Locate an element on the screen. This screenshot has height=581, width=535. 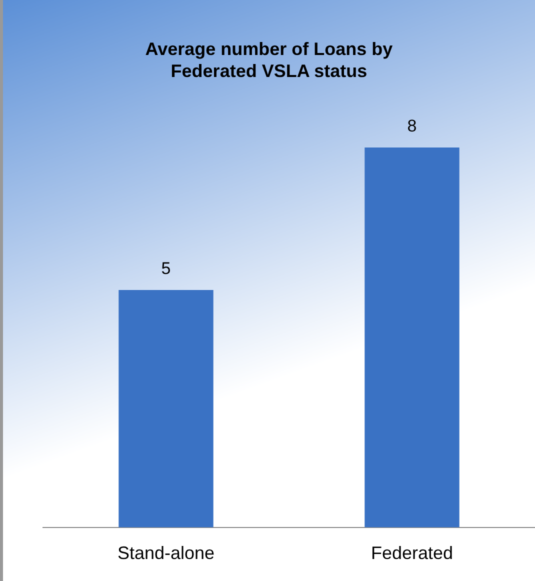
x-tick-label: Stand-alone is located at coordinates (166, 553).